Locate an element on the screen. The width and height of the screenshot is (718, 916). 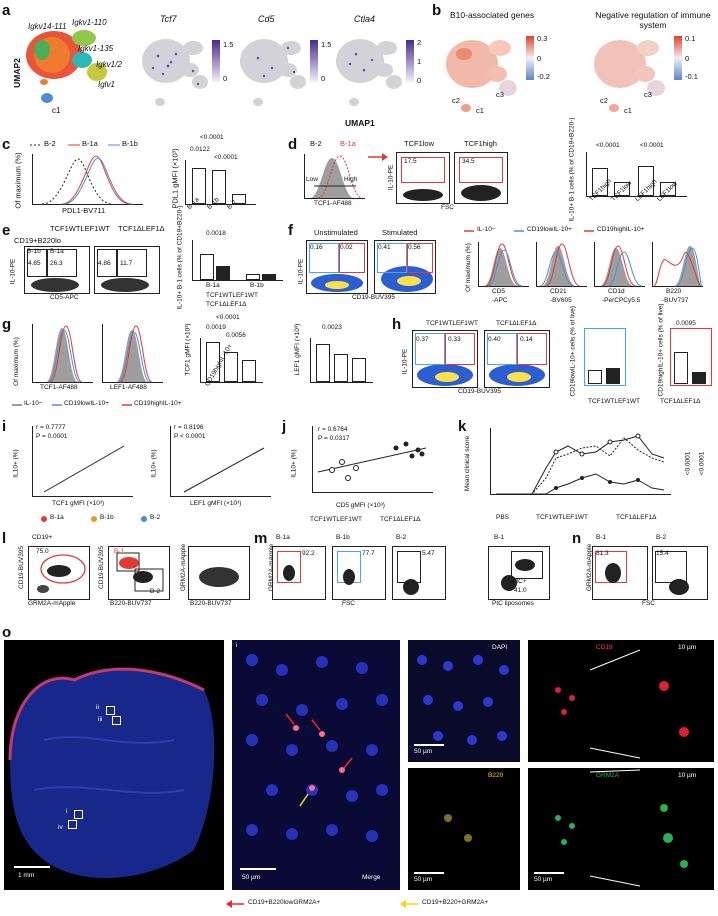
d-hist-axes is located at coordinates (334, 176).